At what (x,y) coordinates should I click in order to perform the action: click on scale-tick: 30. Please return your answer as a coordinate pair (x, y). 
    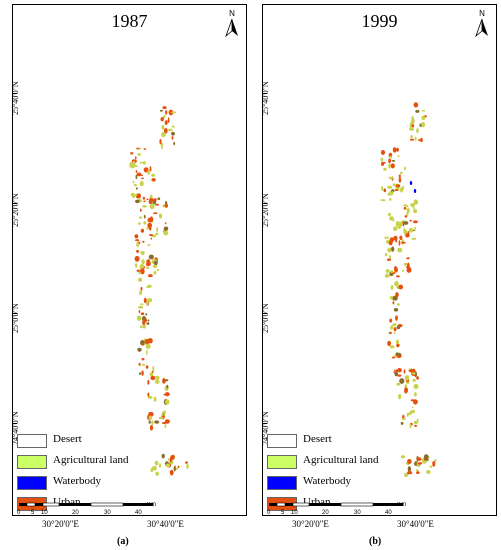
    Looking at the image, I should click on (107, 513).